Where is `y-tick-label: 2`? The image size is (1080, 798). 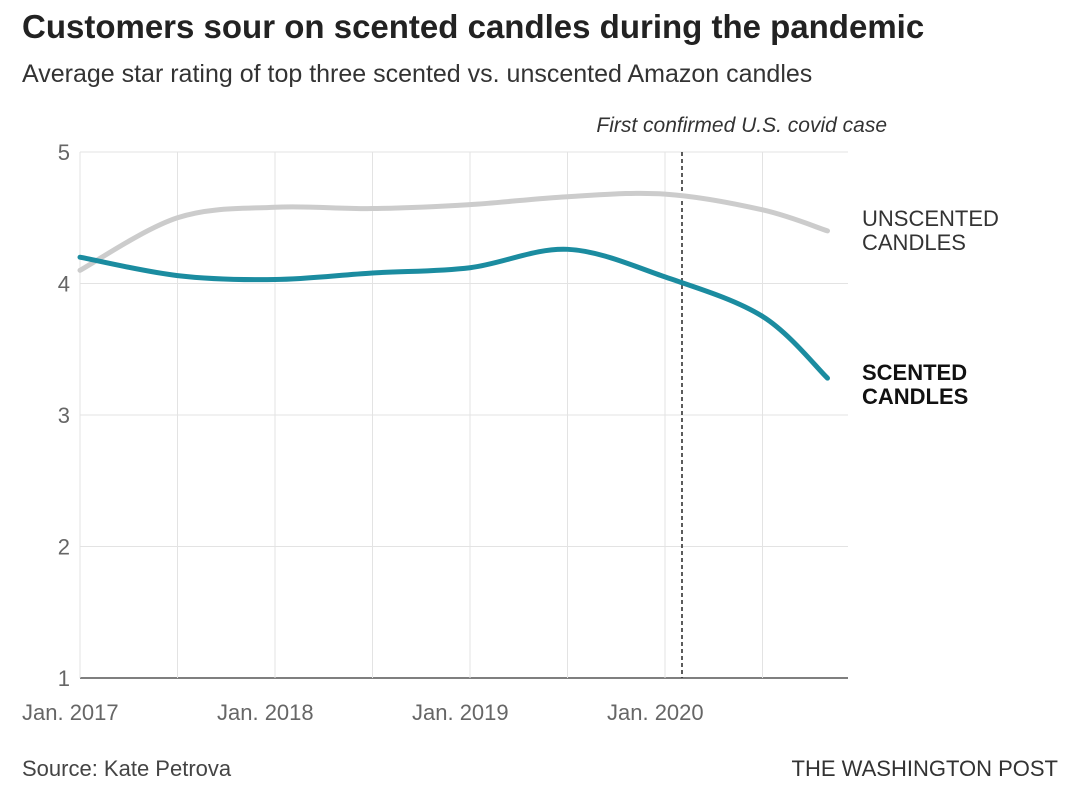
y-tick-label: 2 is located at coordinates (64, 547).